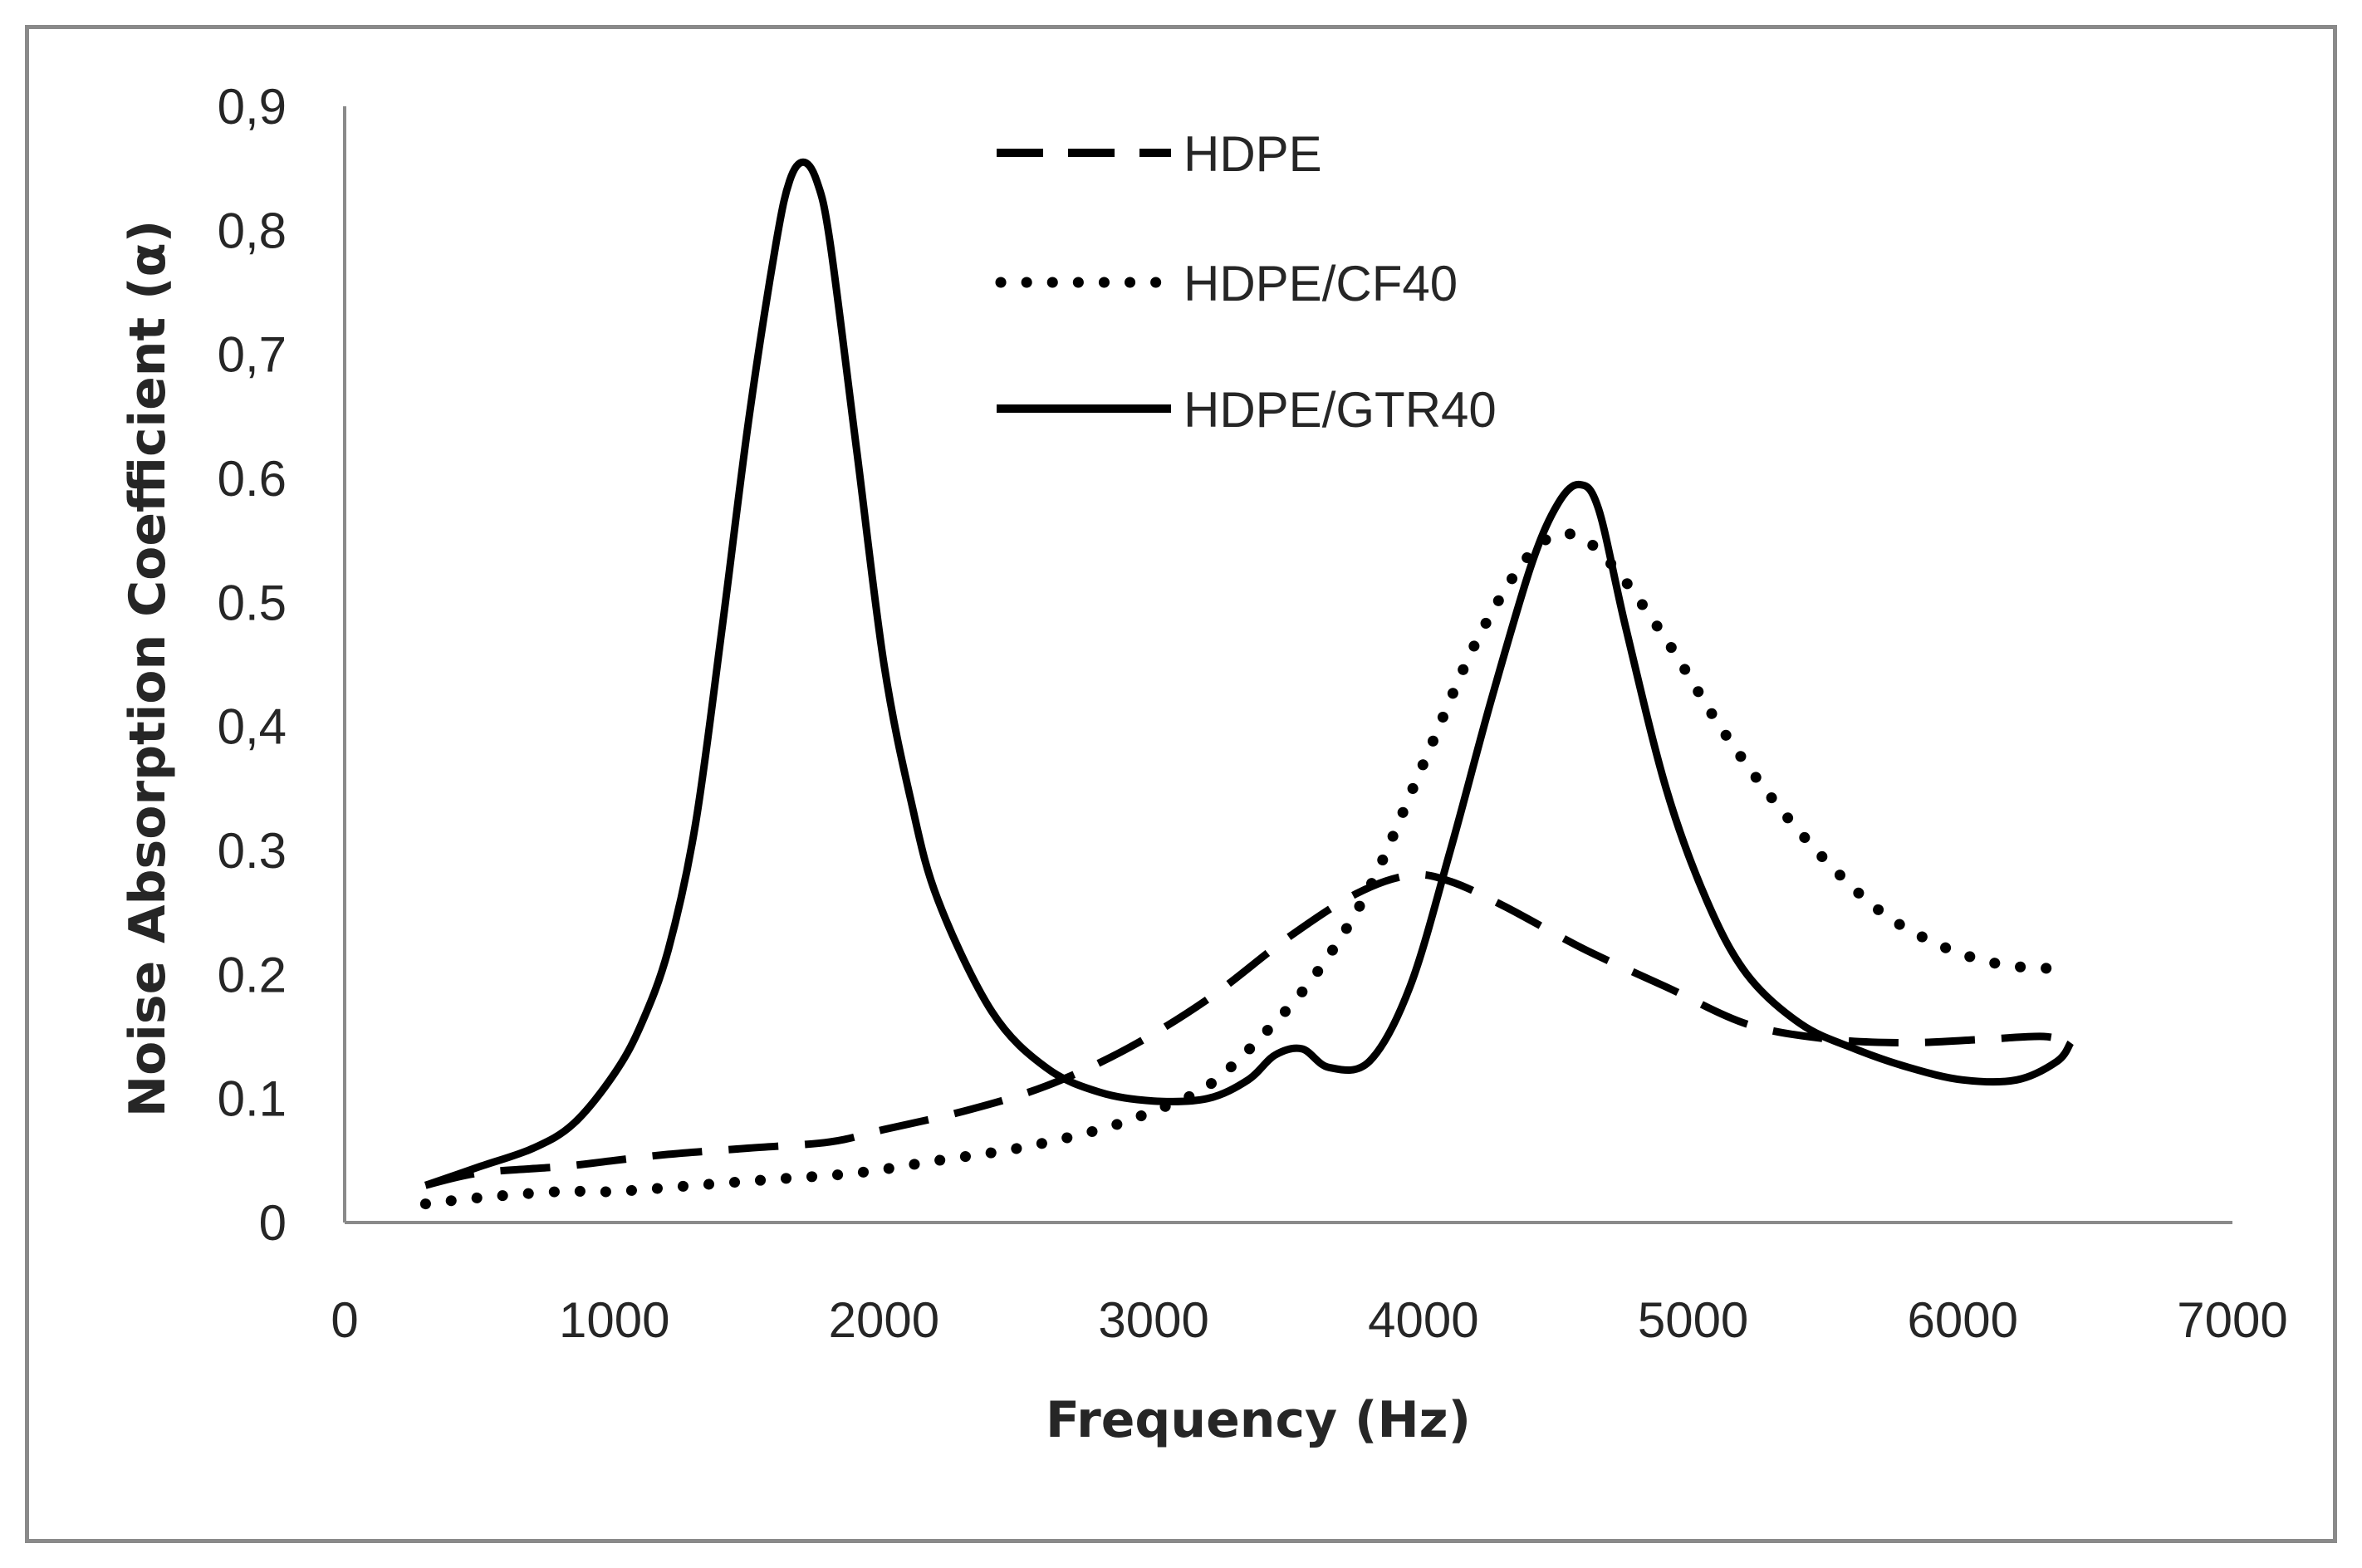 This screenshot has height=1568, width=2362. I want to click on y-tick-label: 0,4, so click(253, 727).